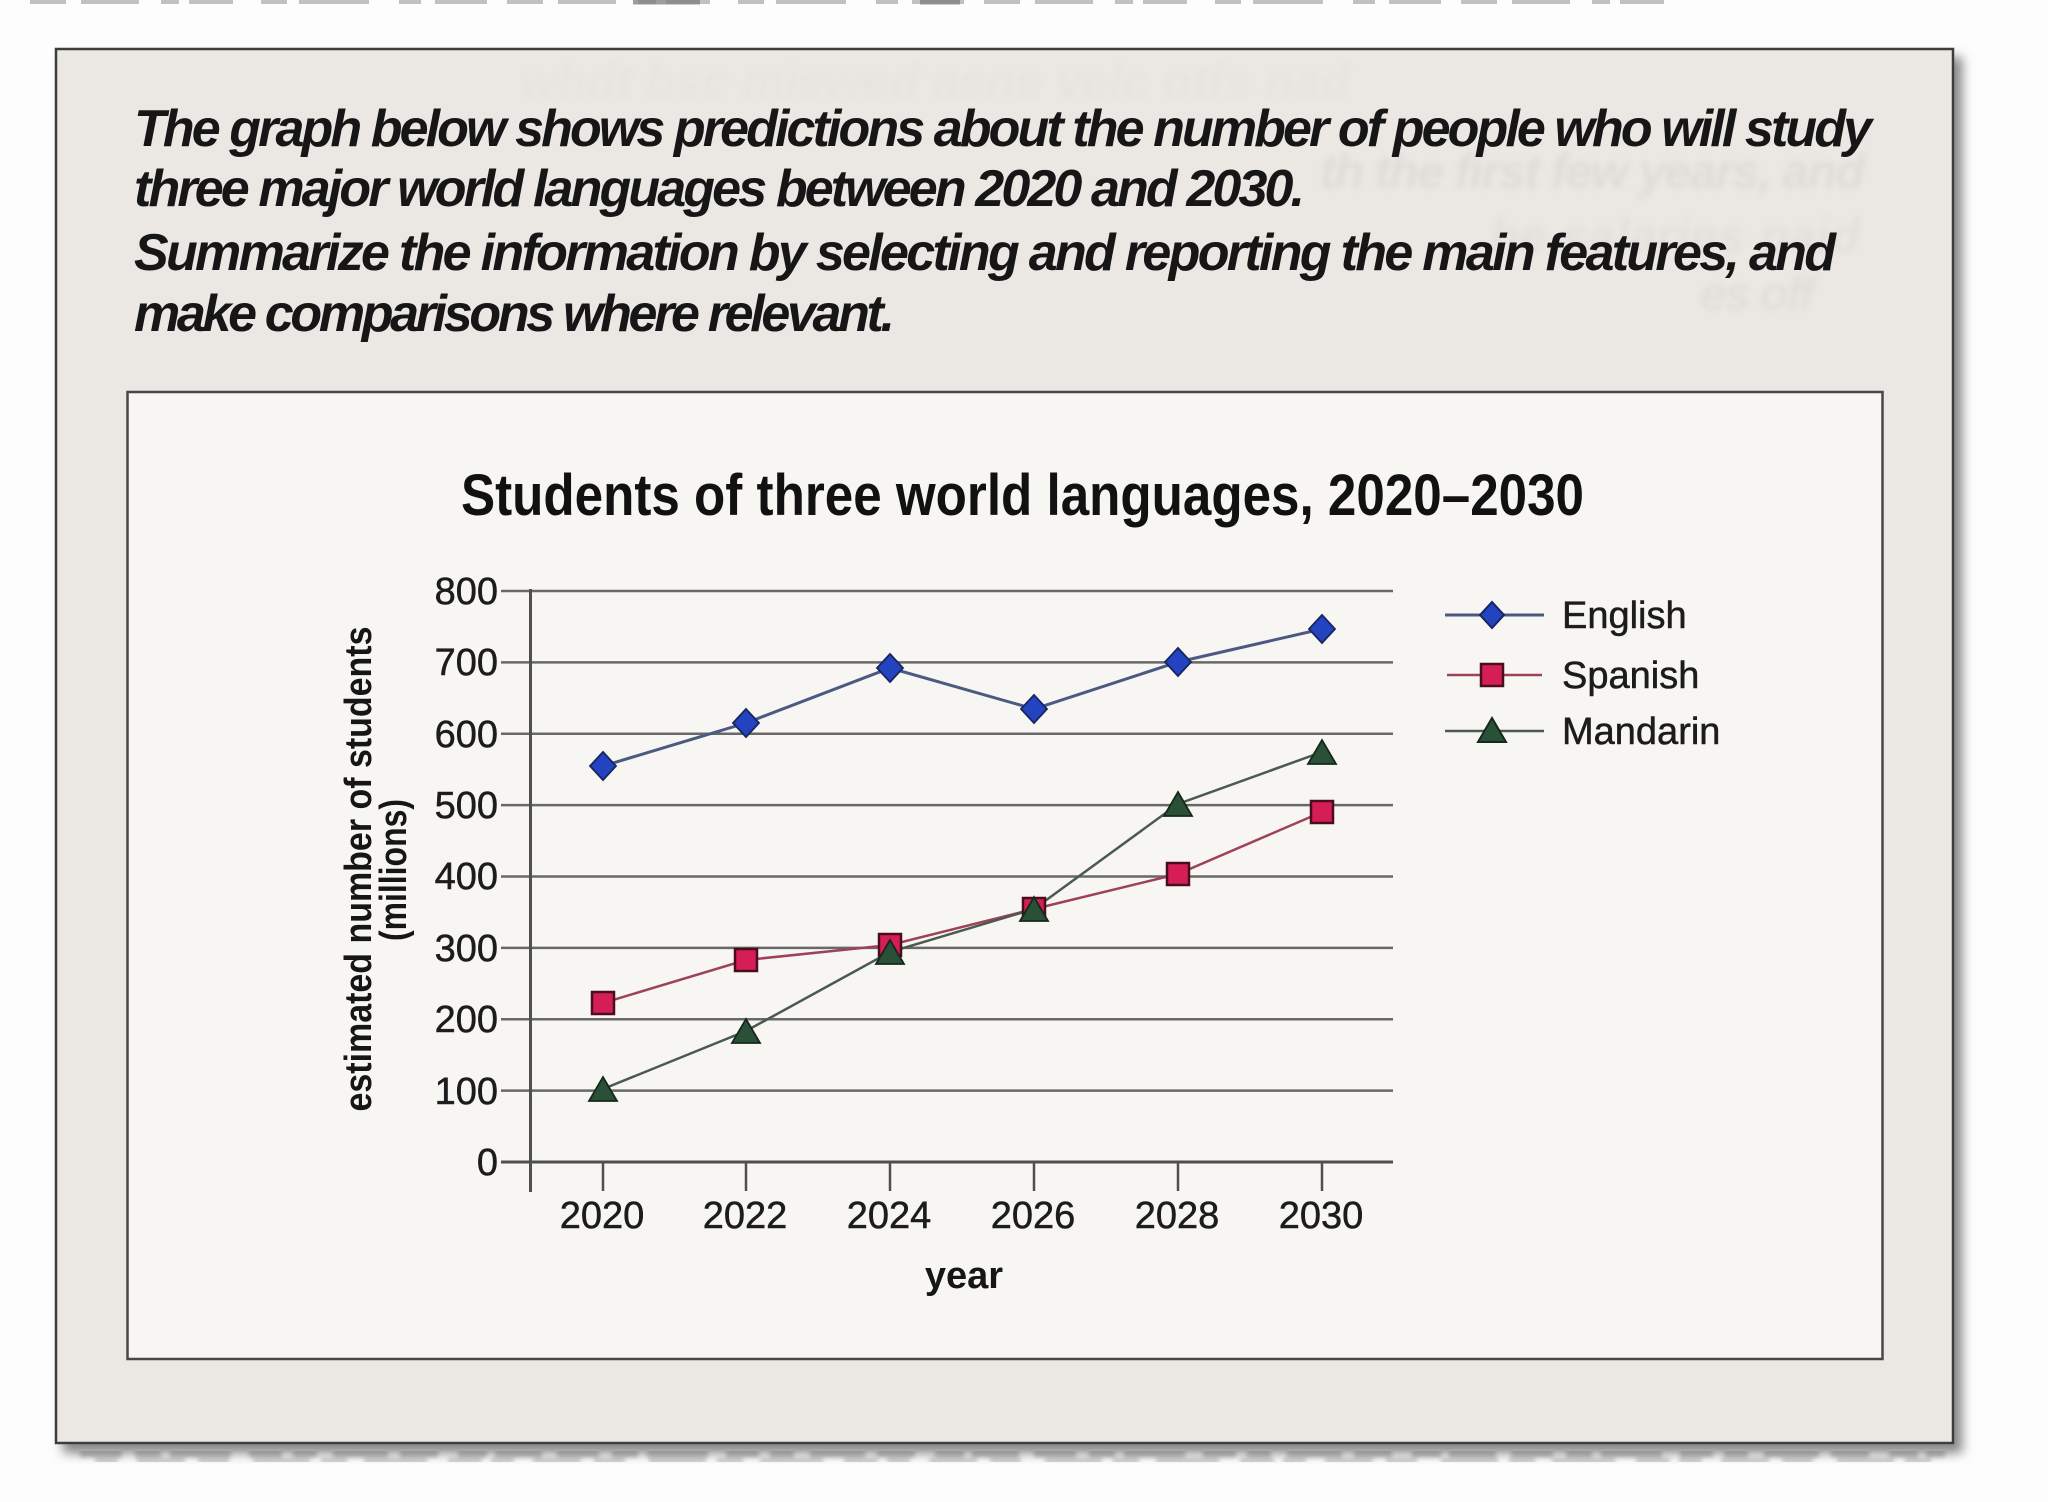 Image resolution: width=2048 pixels, height=1502 pixels. I want to click on svg-text: 2030, so click(1321, 1216).